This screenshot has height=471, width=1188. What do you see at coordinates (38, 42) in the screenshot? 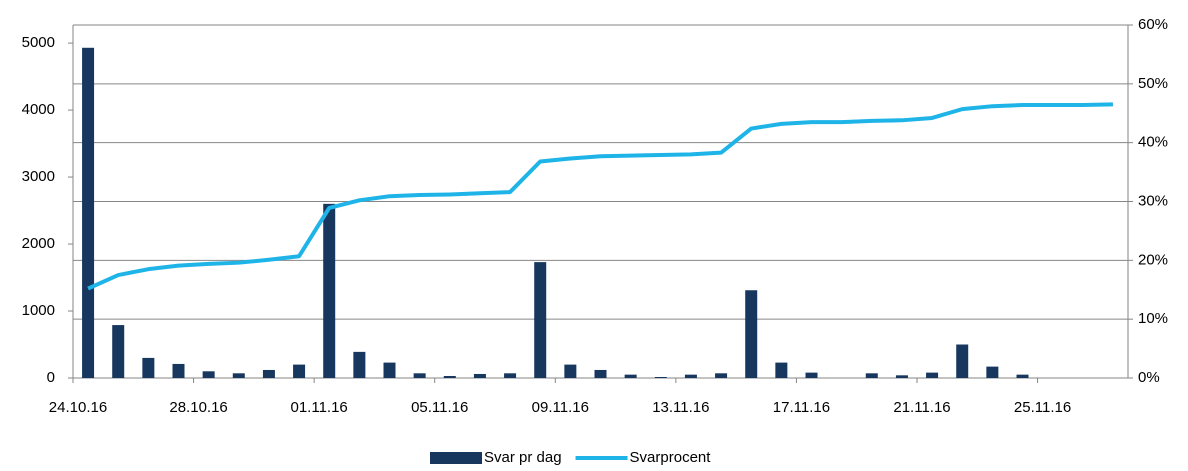
I see `y-tick-label: 5000` at bounding box center [38, 42].